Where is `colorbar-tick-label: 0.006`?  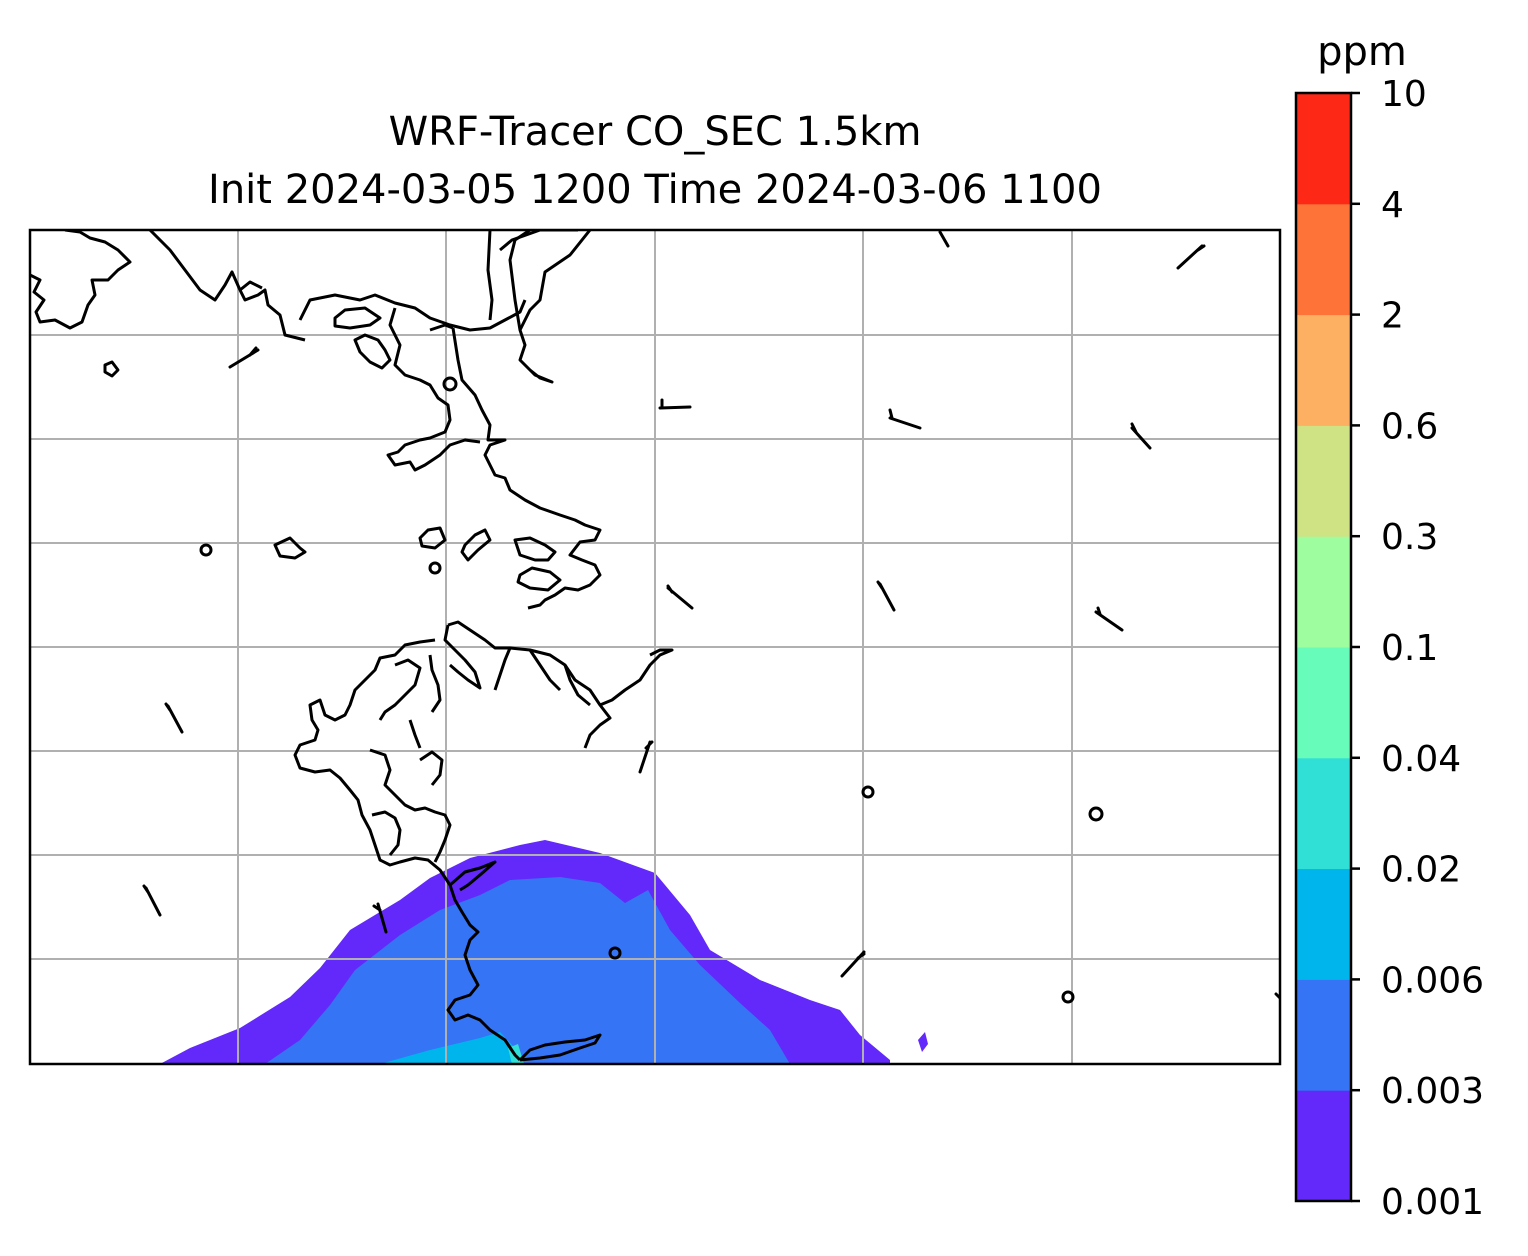
colorbar-tick-label: 0.006 is located at coordinates (1432, 980).